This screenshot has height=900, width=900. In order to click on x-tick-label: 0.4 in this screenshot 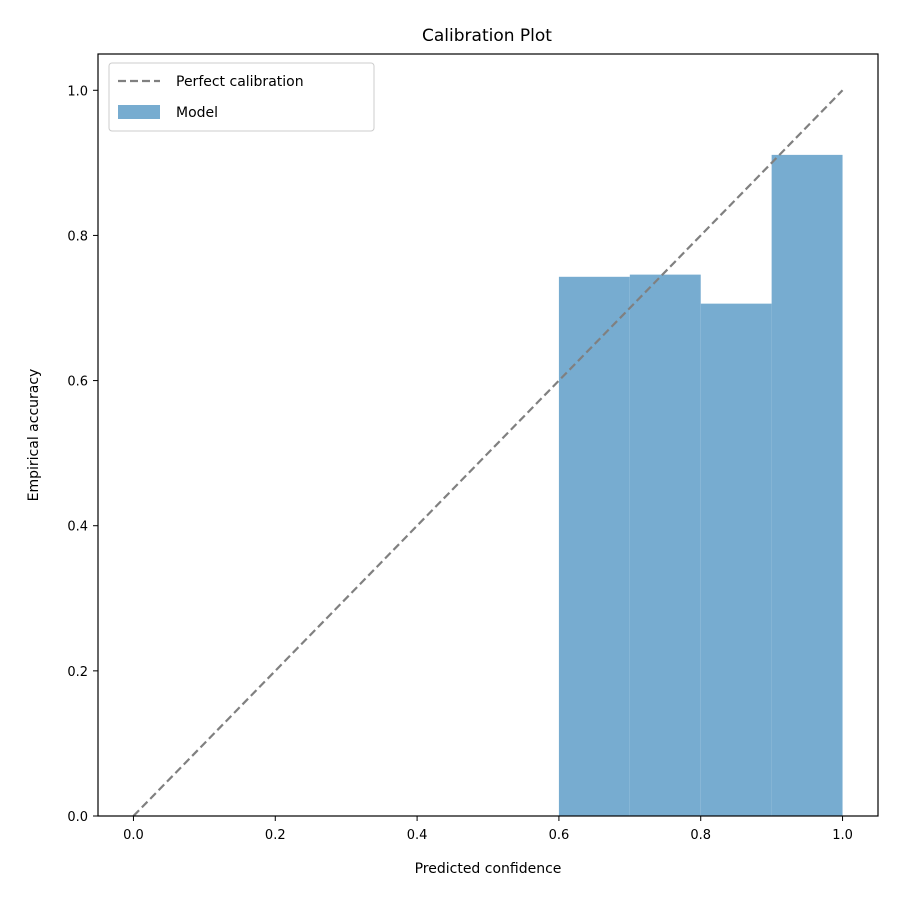, I will do `click(417, 835)`.